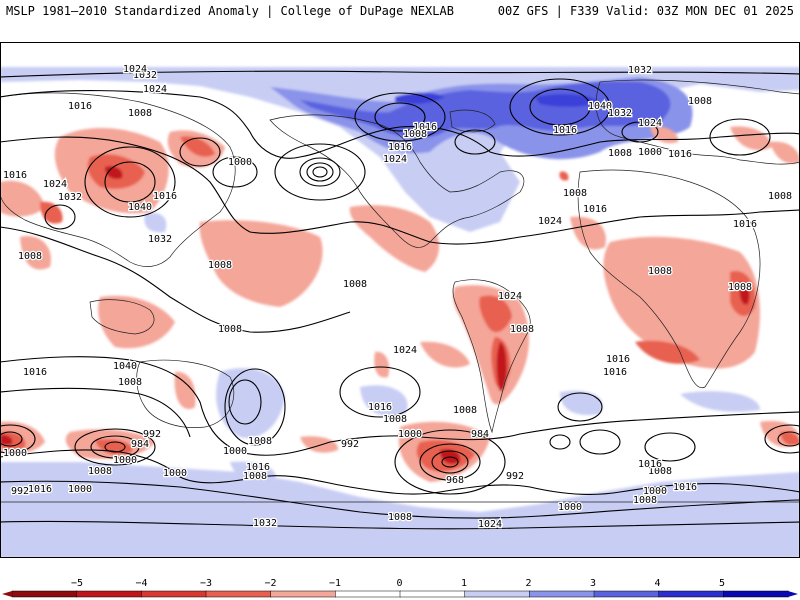  Describe the element at coordinates (657, 583) in the screenshot. I see `colorbar-tick-label: 4` at that location.